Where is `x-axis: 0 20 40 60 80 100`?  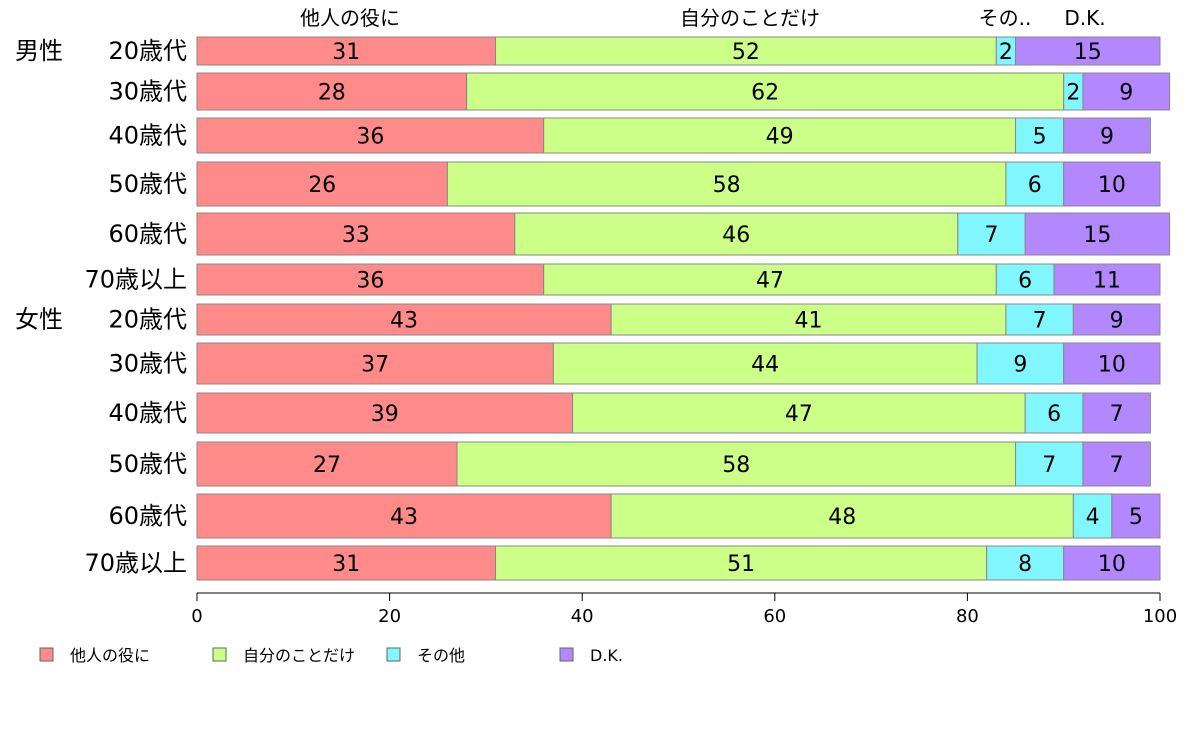 x-axis: 0 20 40 60 80 100 is located at coordinates (684, 609).